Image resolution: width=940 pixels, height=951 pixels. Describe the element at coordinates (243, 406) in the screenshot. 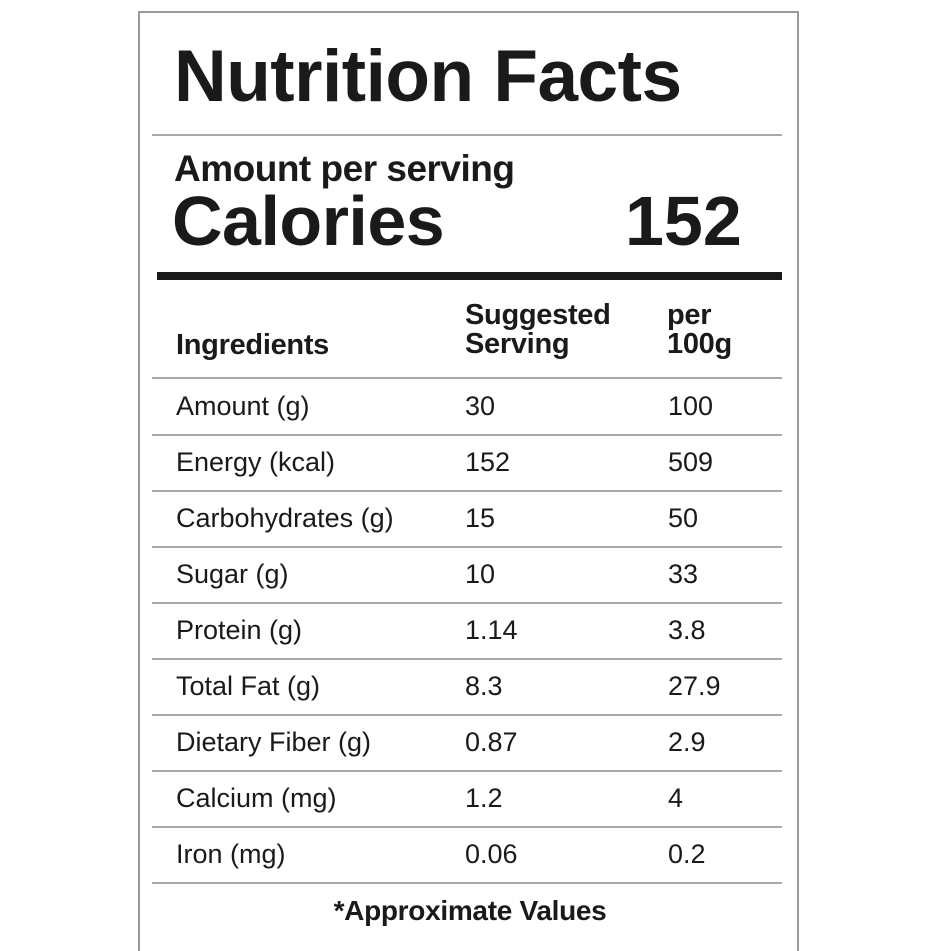

I see `nutrient-name: Amount (g)` at that location.